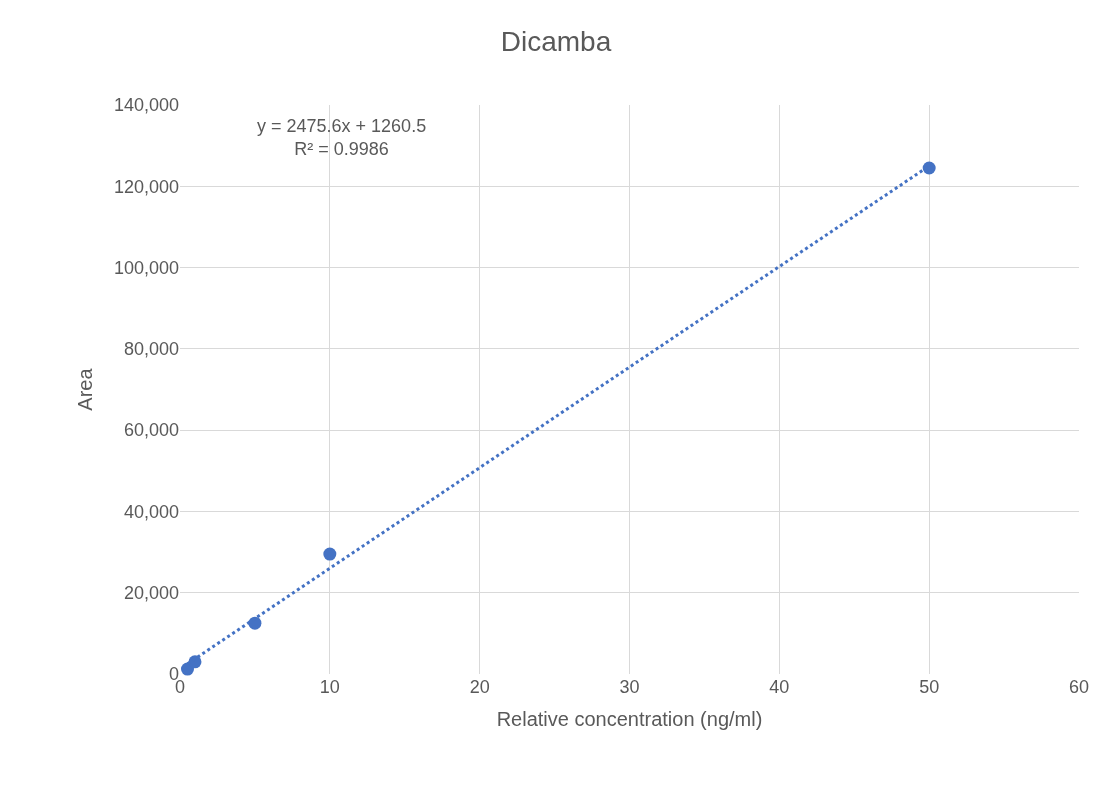 Image resolution: width=1112 pixels, height=791 pixels. I want to click on y-tick-label: 140,000, so click(146, 105).